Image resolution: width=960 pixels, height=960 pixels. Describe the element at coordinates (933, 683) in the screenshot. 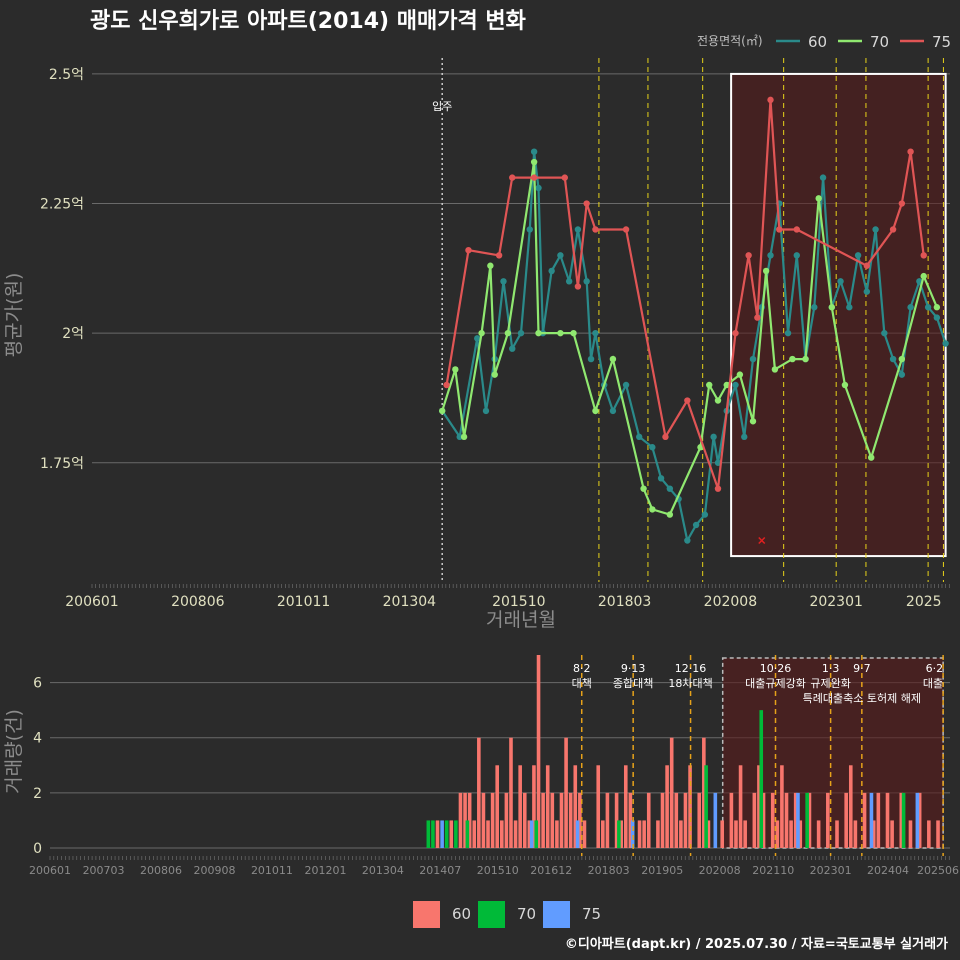

I see `policy-name: 대출` at that location.